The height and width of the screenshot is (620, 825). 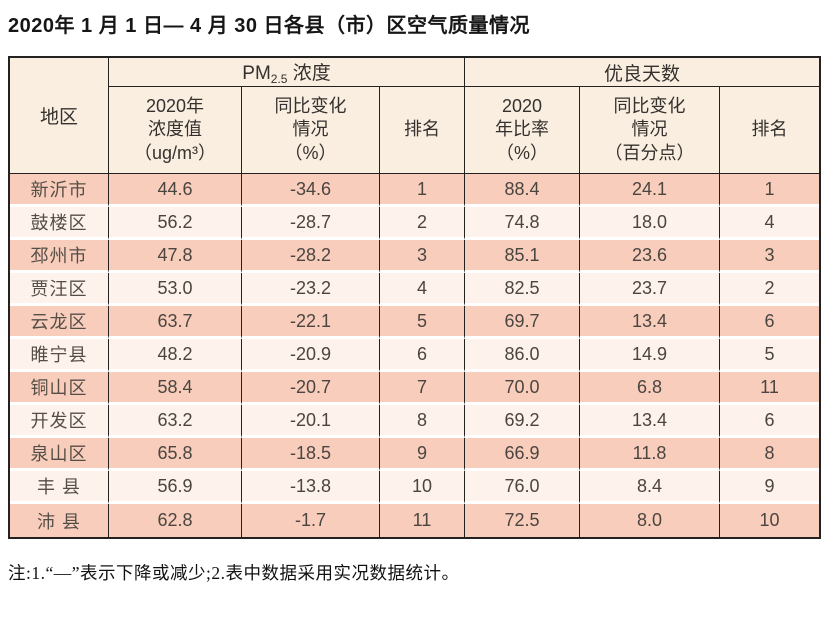 I want to click on days-rate-cell: 70.0, so click(x=522, y=388).